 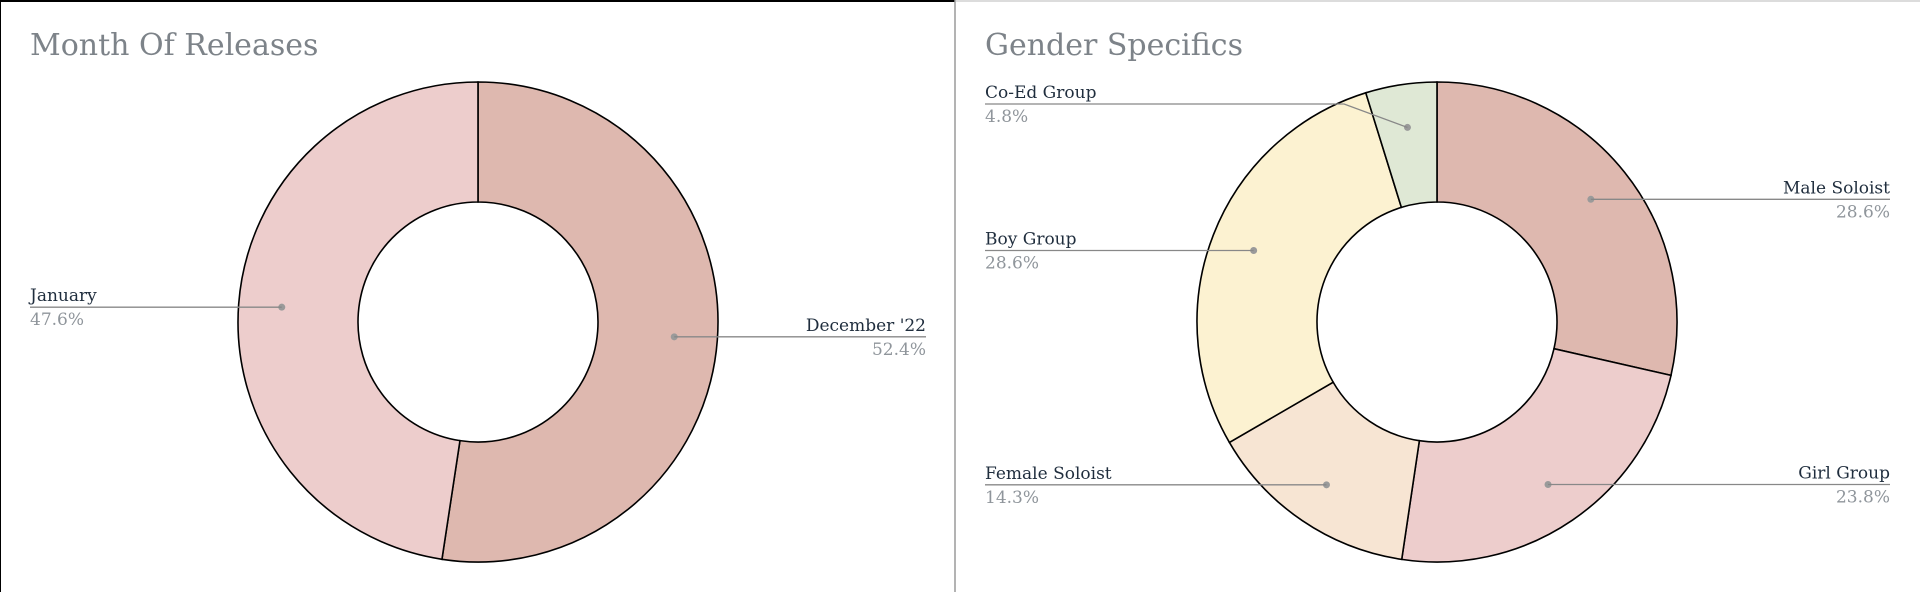 What do you see at coordinates (899, 350) in the screenshot?
I see `percent-december-22: 52.4%` at bounding box center [899, 350].